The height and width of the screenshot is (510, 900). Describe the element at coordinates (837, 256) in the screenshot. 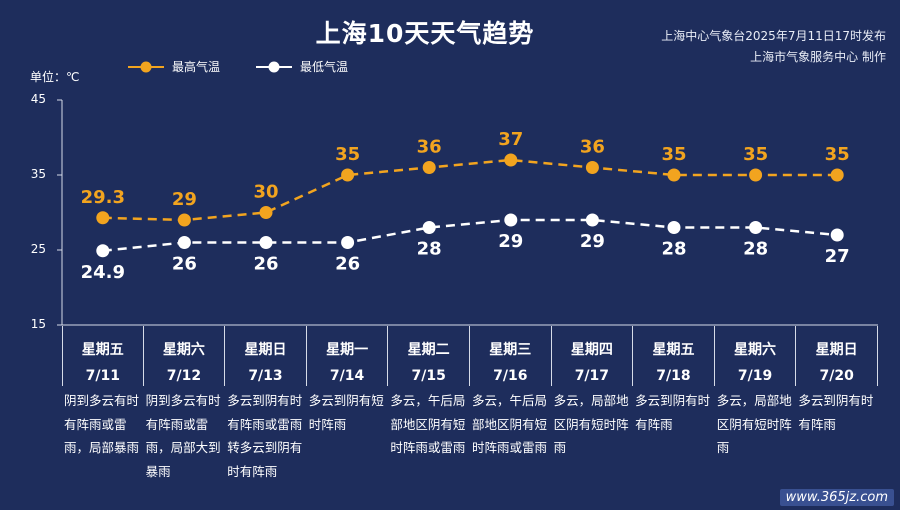

I see `low-temp-label: 27` at that location.